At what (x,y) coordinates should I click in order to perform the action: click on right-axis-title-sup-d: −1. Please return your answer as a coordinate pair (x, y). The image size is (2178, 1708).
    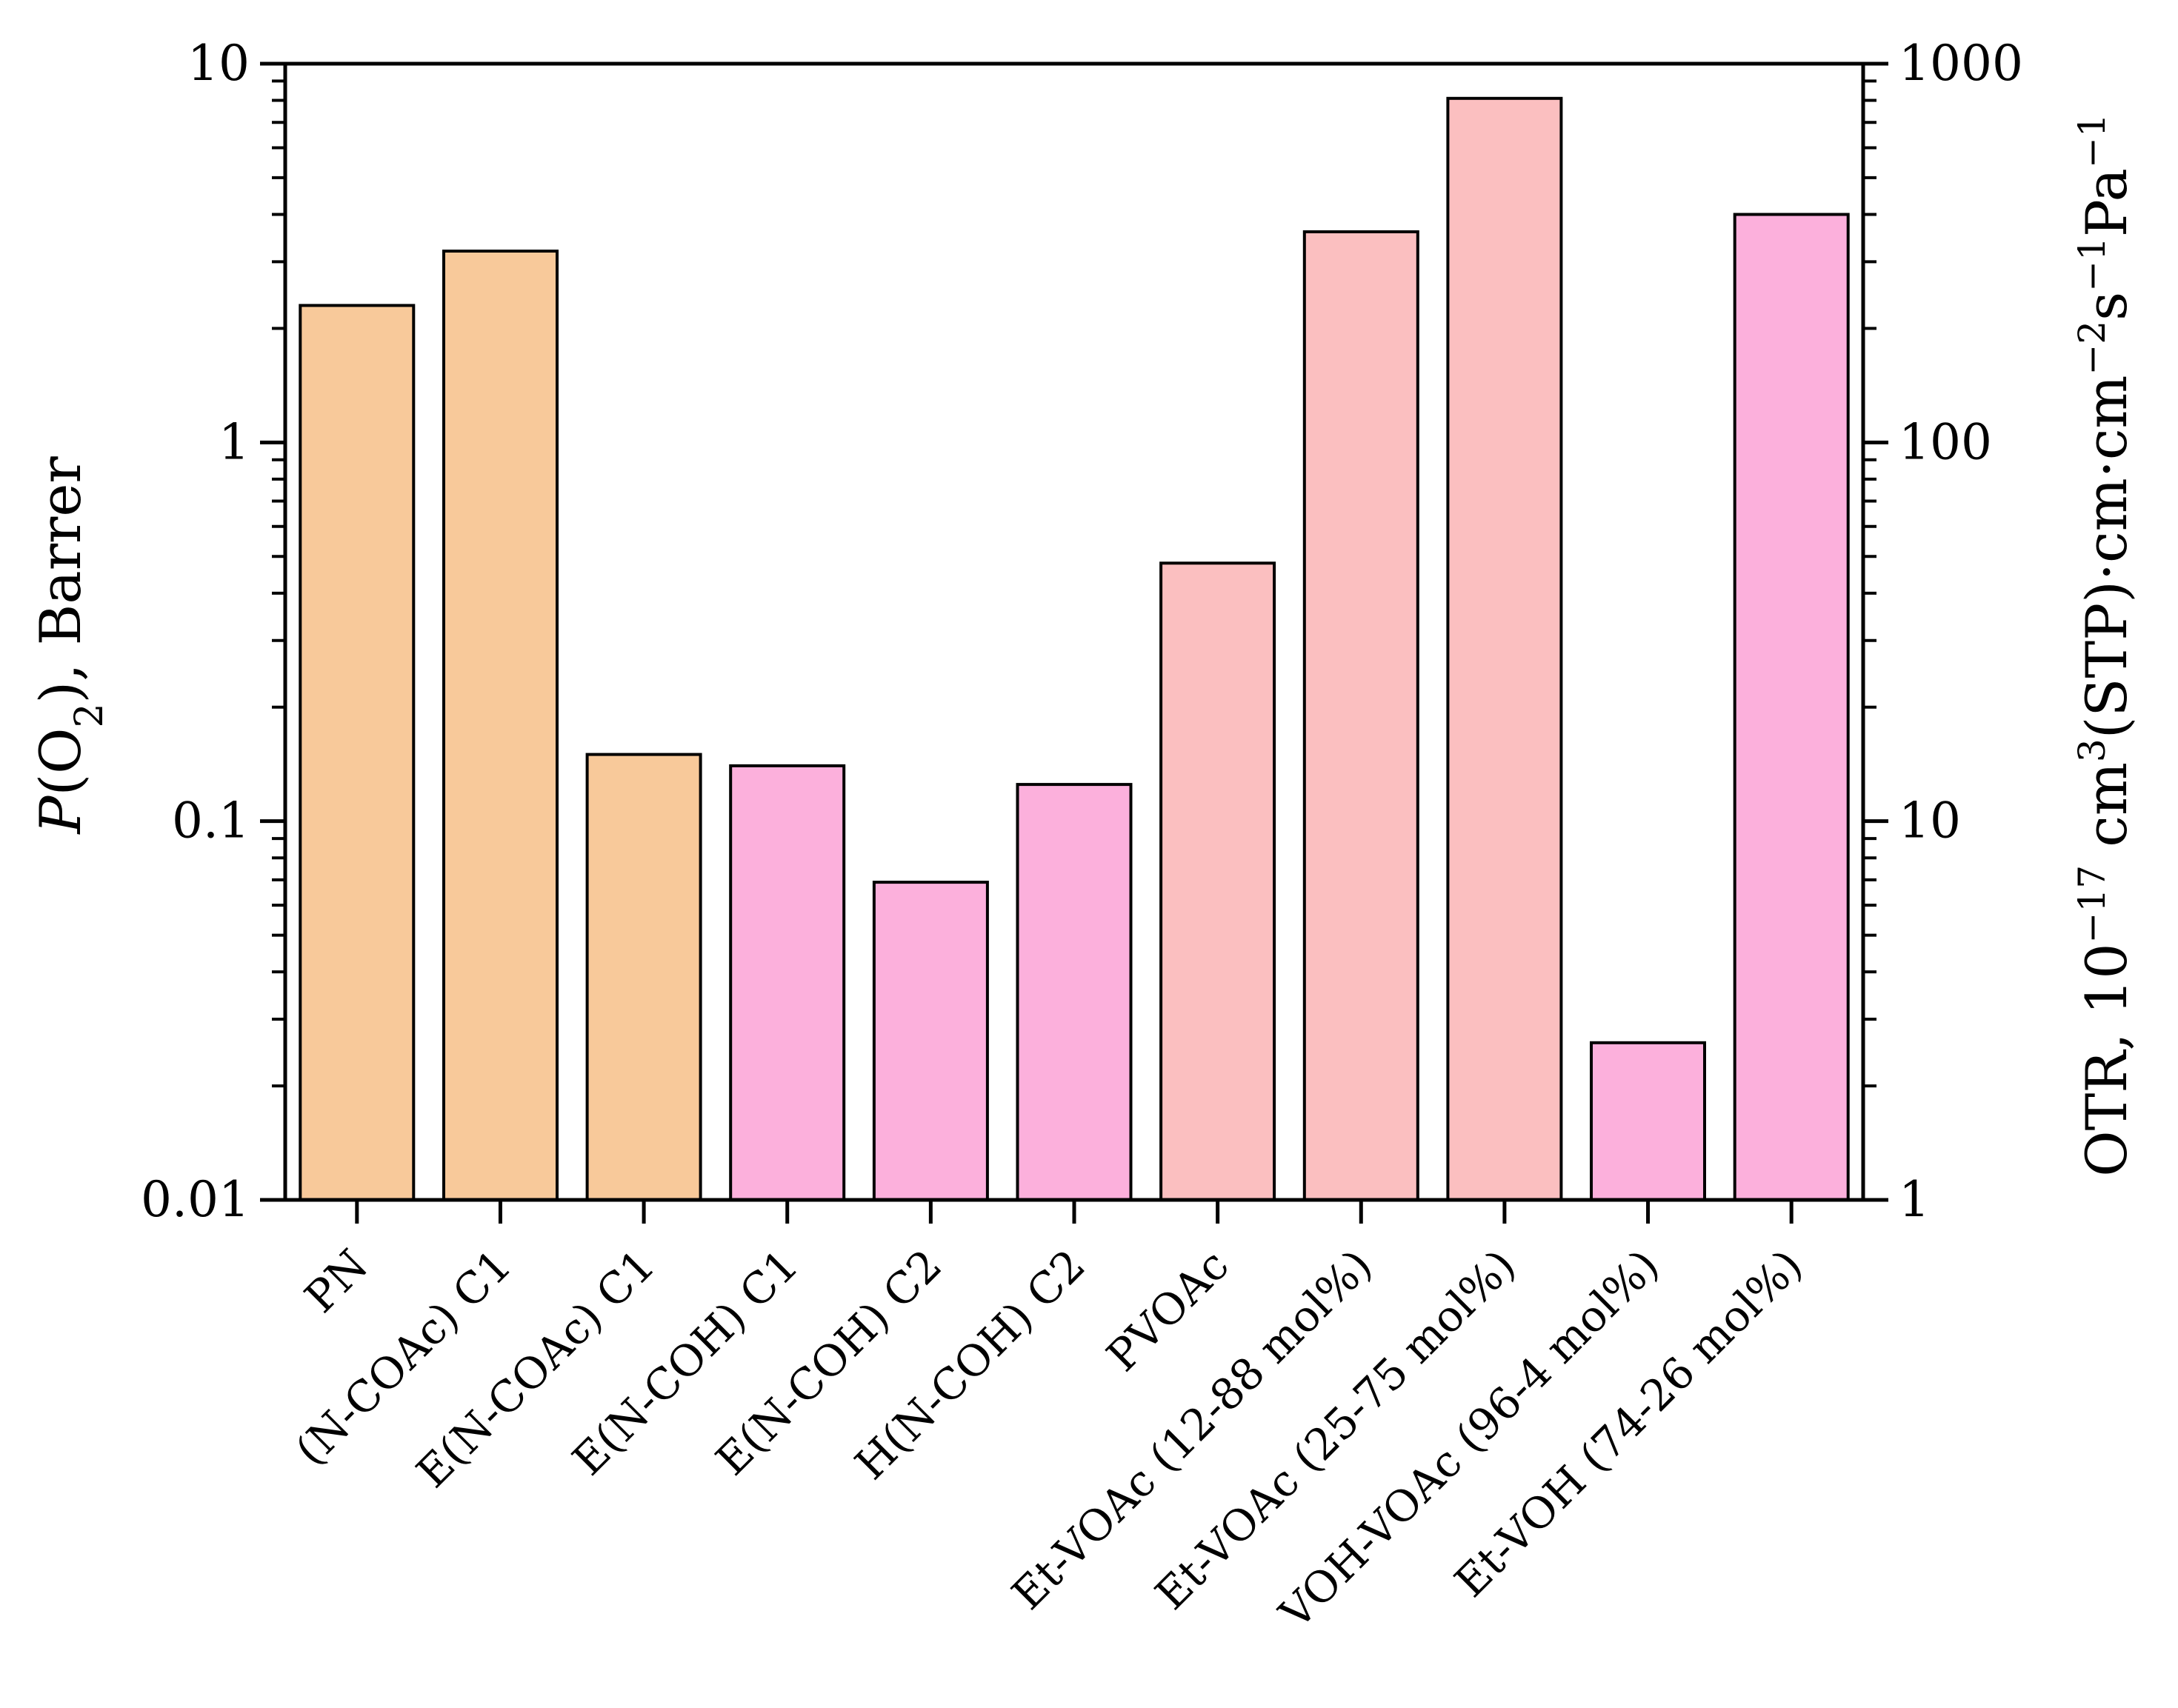
    Looking at the image, I should click on (2092, 264).